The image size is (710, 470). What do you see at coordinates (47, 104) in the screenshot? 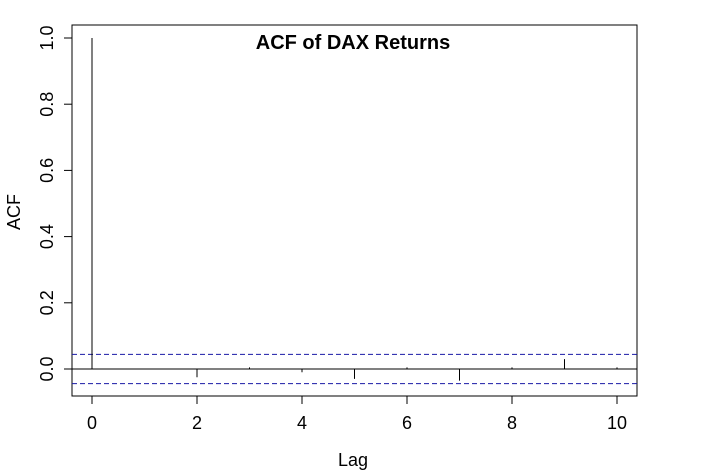
I see `y-tick-label: 0.8` at bounding box center [47, 104].